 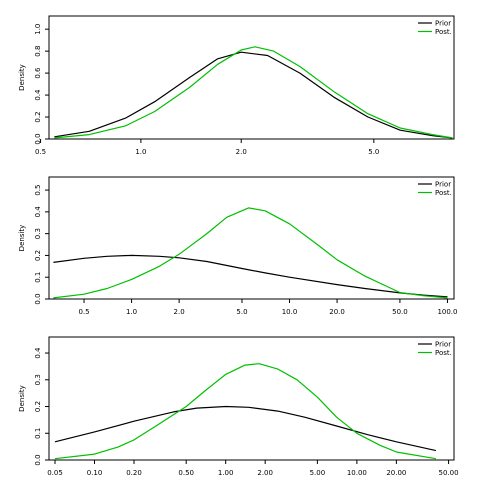 What do you see at coordinates (357, 473) in the screenshot?
I see `x-tick-label: 10.00` at bounding box center [357, 473].